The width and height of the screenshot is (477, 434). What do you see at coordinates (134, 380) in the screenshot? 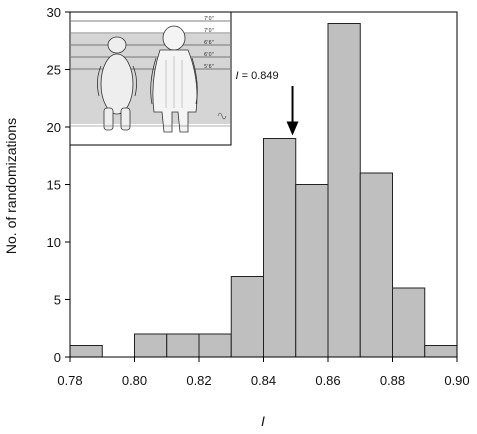
I see `x-tick-label: 0.80` at bounding box center [134, 380].